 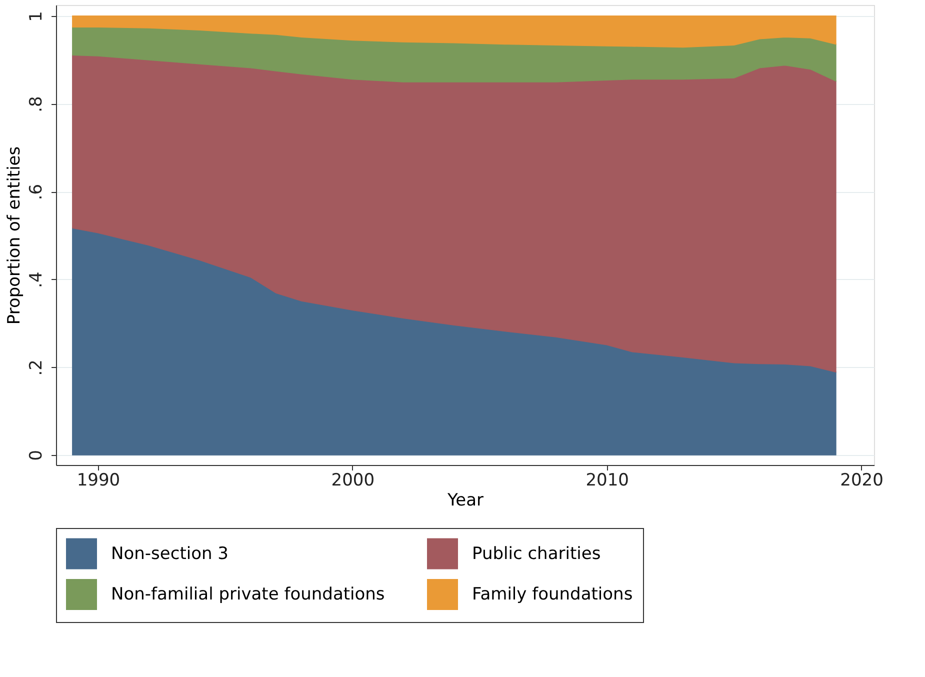 What do you see at coordinates (465, 500) in the screenshot?
I see `x-axis-title: Year` at bounding box center [465, 500].